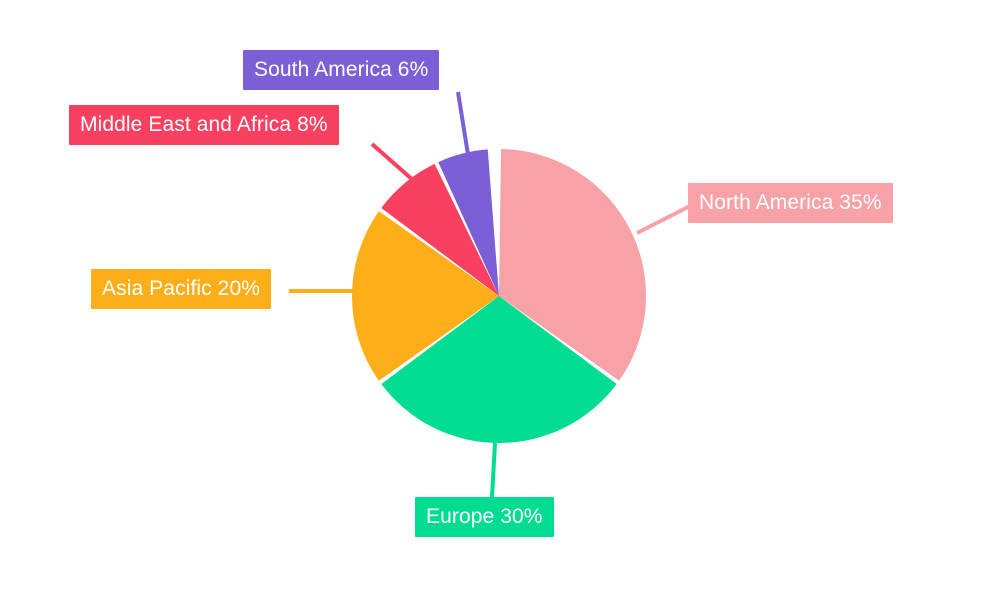 The width and height of the screenshot is (1000, 600). Describe the element at coordinates (790, 203) in the screenshot. I see `pie-slice-label: North America 35%` at that location.